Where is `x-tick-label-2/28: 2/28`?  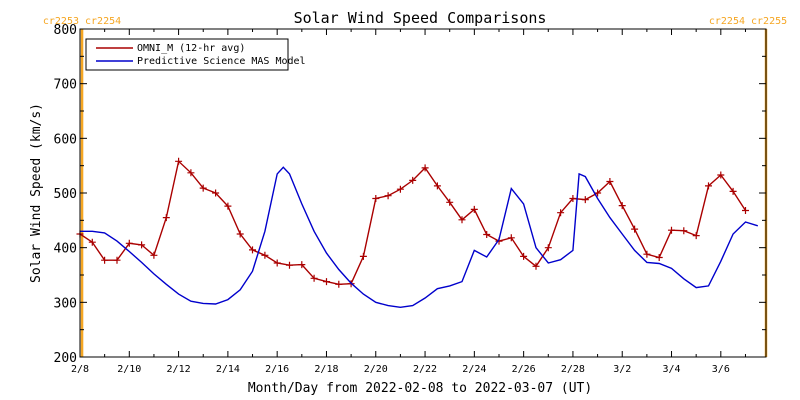 x-tick-label-2/28: 2/28 is located at coordinates (573, 369).